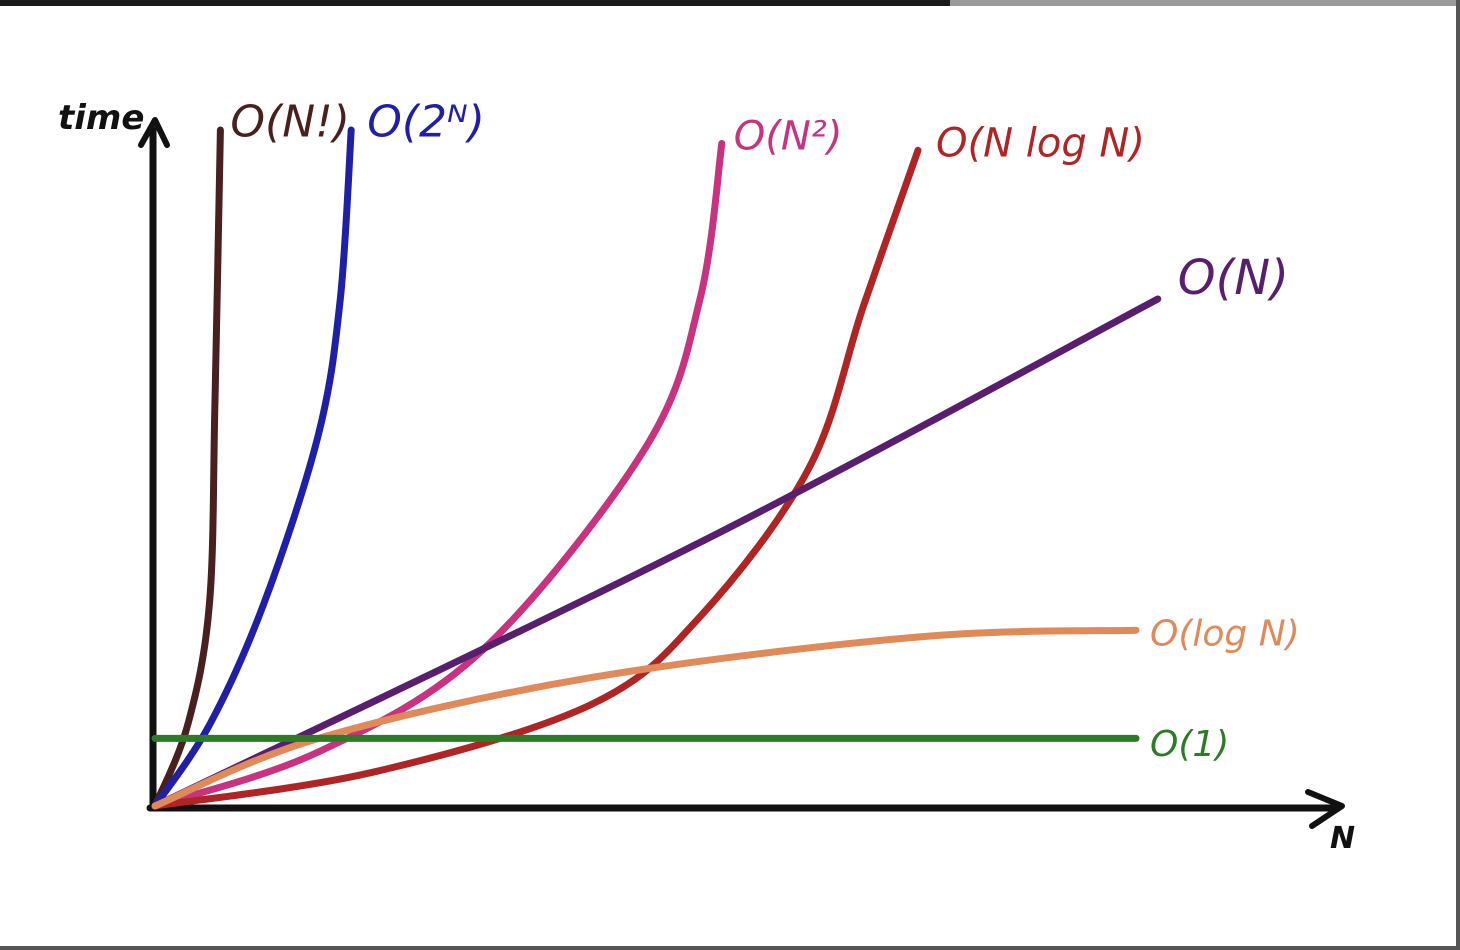 The width and height of the screenshot is (1460, 950). I want to click on y-axis-arrow, so click(154, 132).